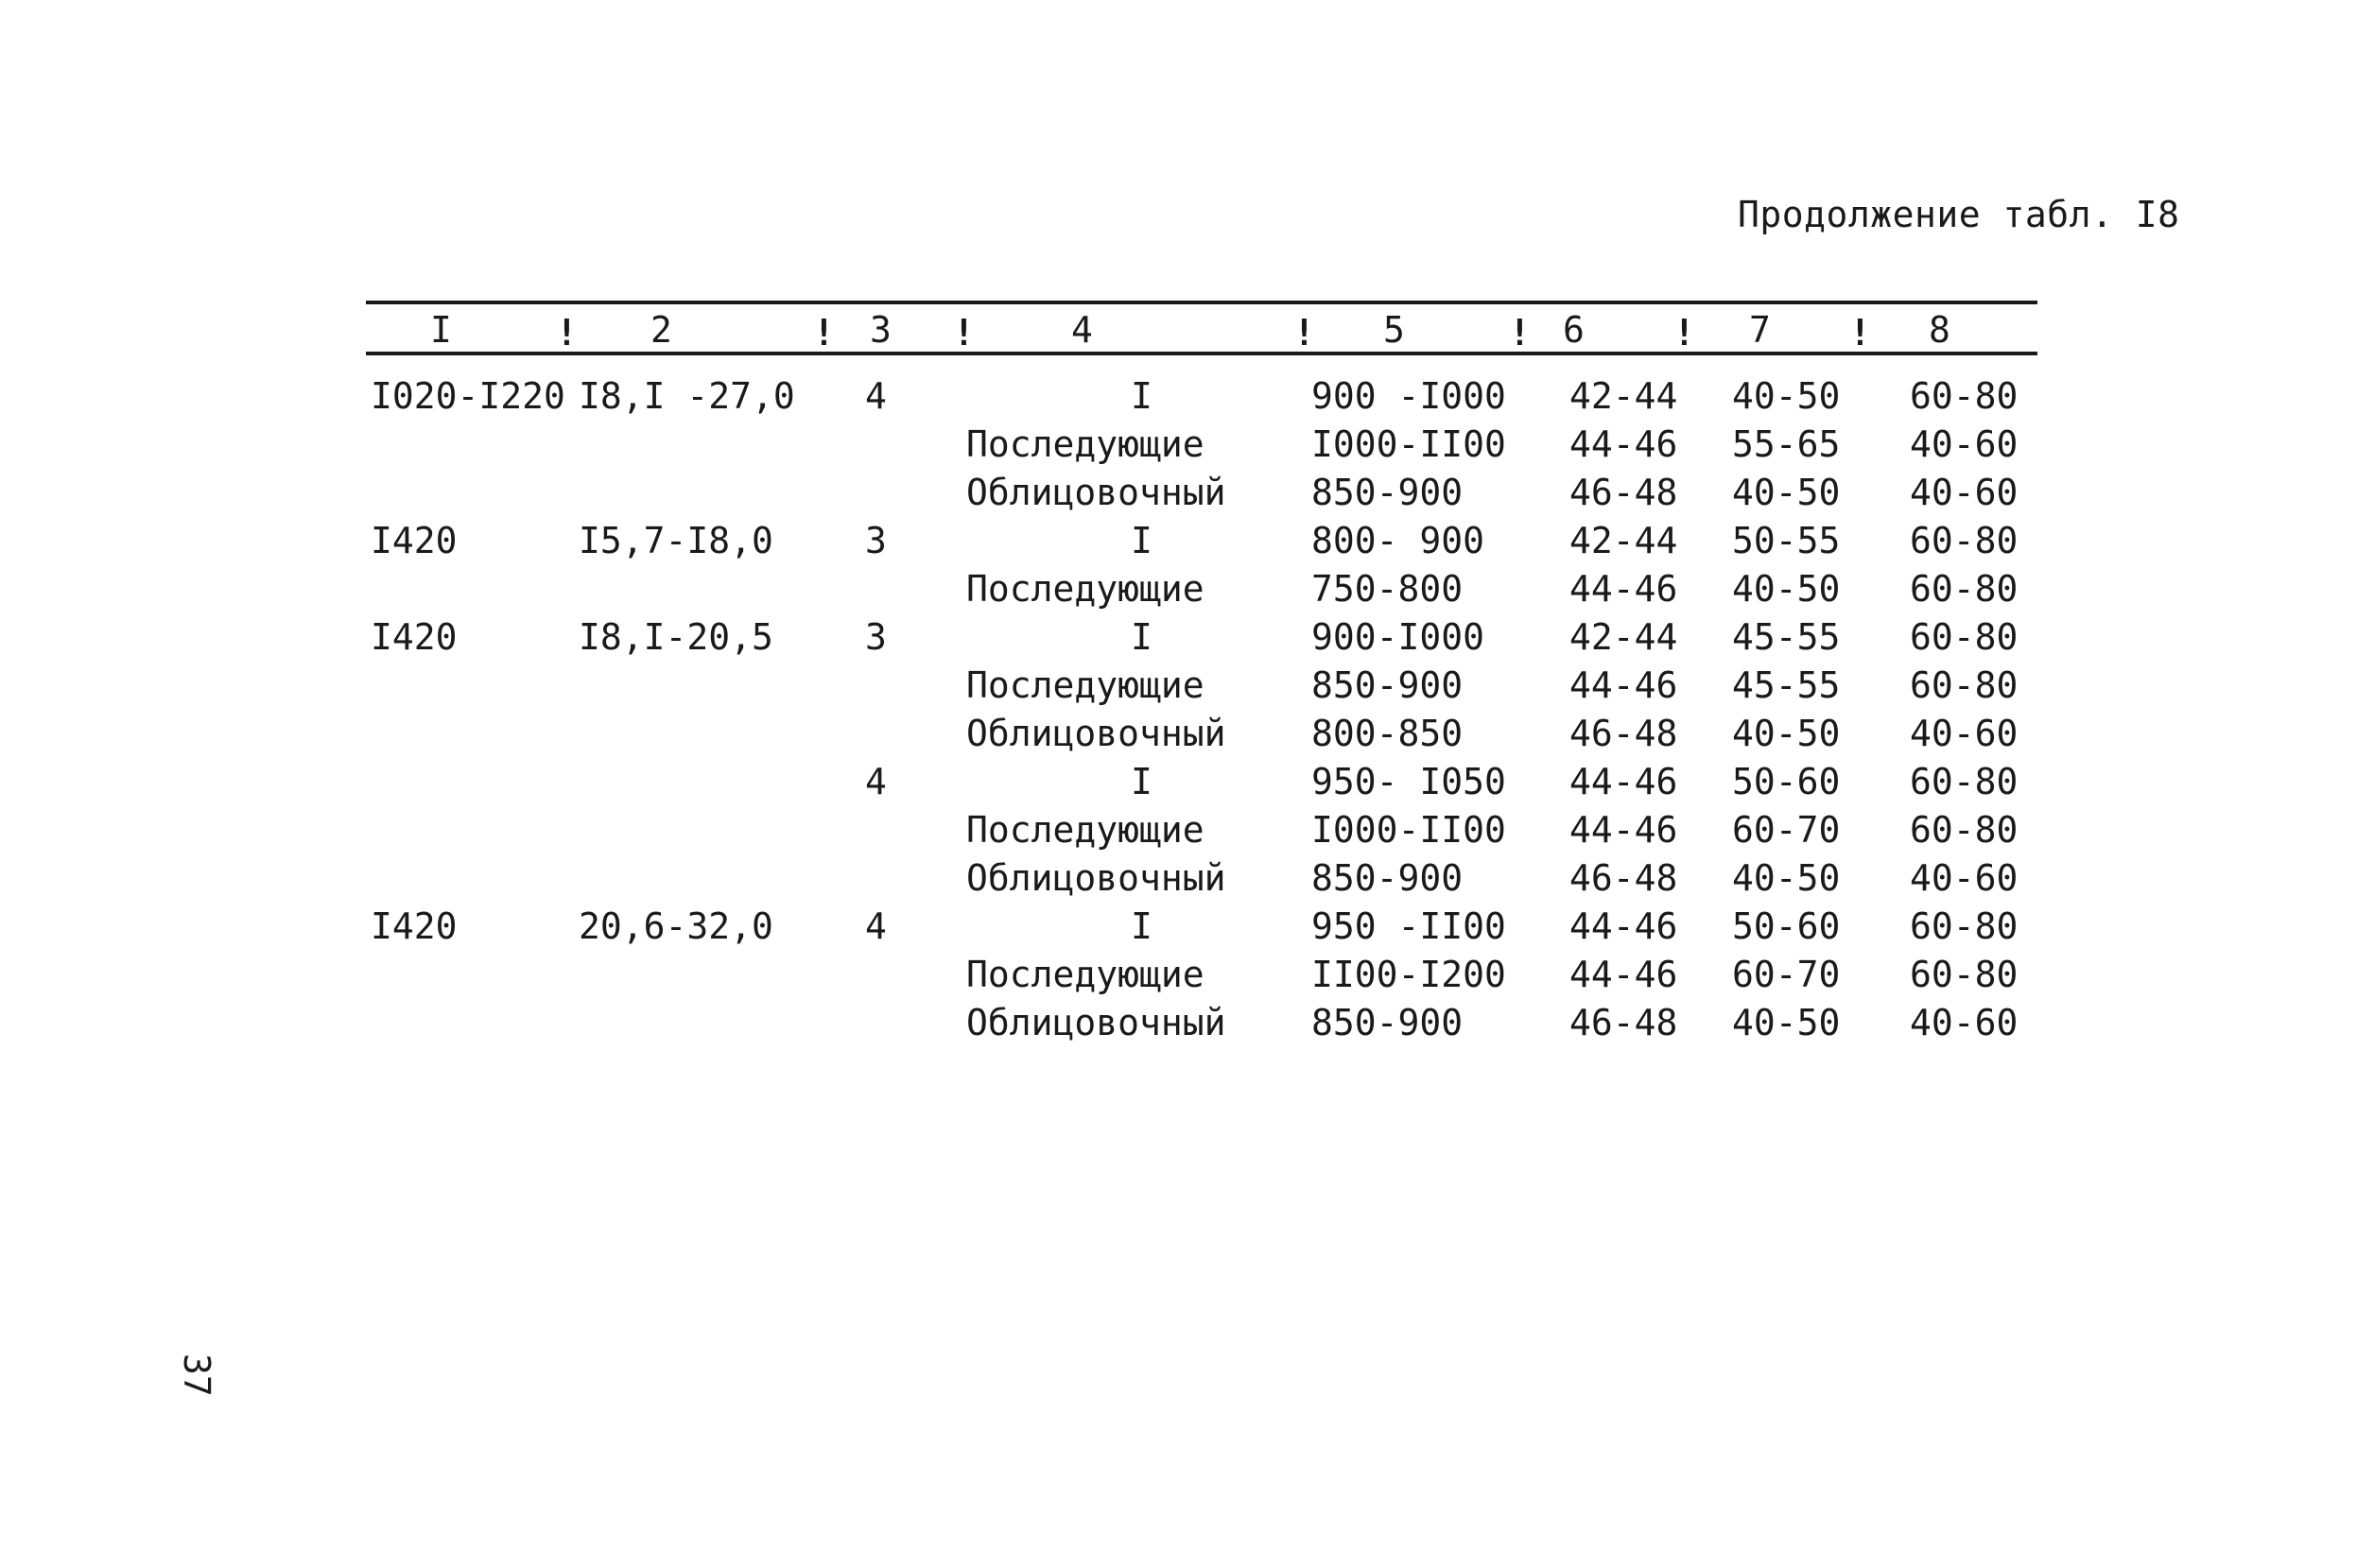 The width and height of the screenshot is (2374, 1568). Describe the element at coordinates (1082, 330) in the screenshot. I see `header-col-4: 4` at that location.